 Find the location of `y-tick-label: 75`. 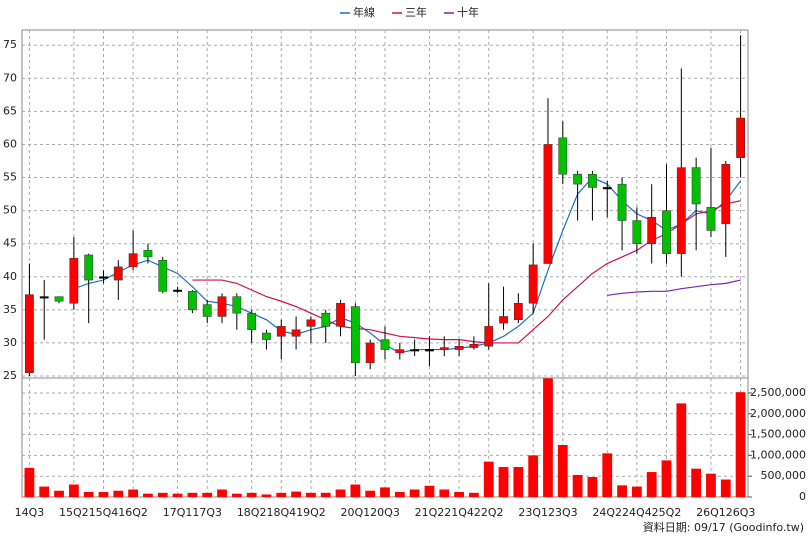

y-tick-label: 75 is located at coordinates (10, 44).